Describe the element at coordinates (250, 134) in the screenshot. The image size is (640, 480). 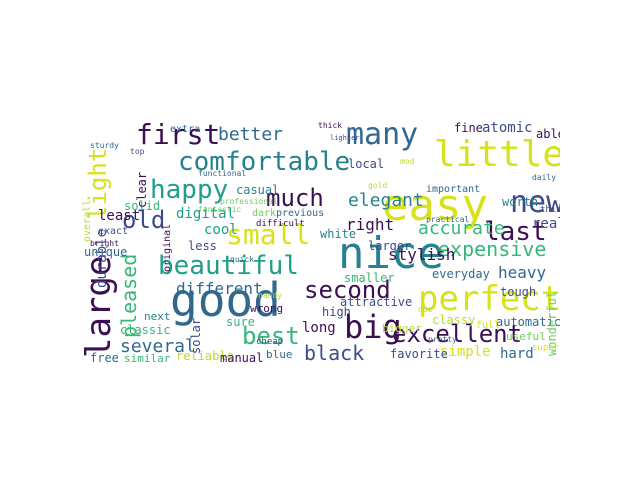
I see `word-better: better` at that location.